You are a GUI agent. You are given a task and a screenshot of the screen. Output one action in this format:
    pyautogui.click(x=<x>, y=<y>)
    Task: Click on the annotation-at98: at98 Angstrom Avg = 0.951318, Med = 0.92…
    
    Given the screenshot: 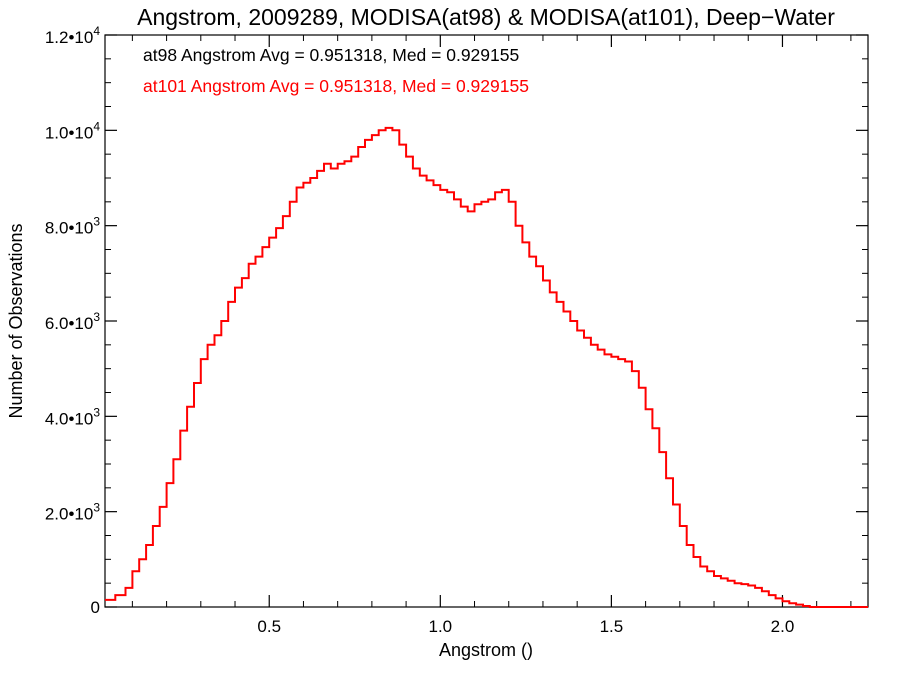 What is the action you would take?
    pyautogui.click(x=331, y=55)
    